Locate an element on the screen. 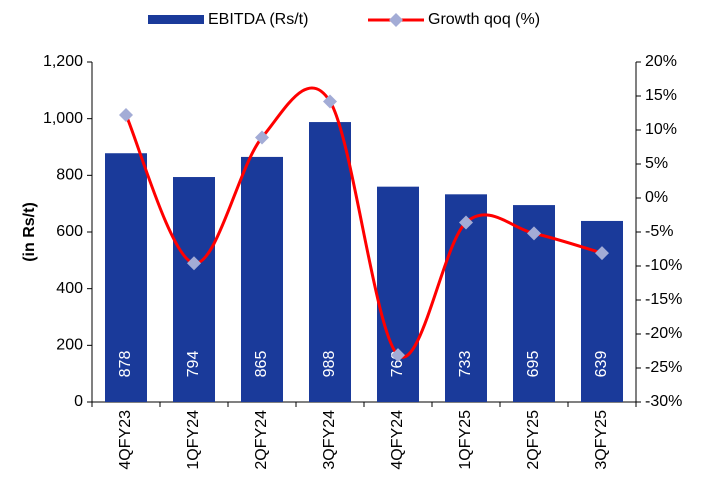 This screenshot has height=490, width=713. legend-label: EBITDA (Rs/t) is located at coordinates (258, 19).